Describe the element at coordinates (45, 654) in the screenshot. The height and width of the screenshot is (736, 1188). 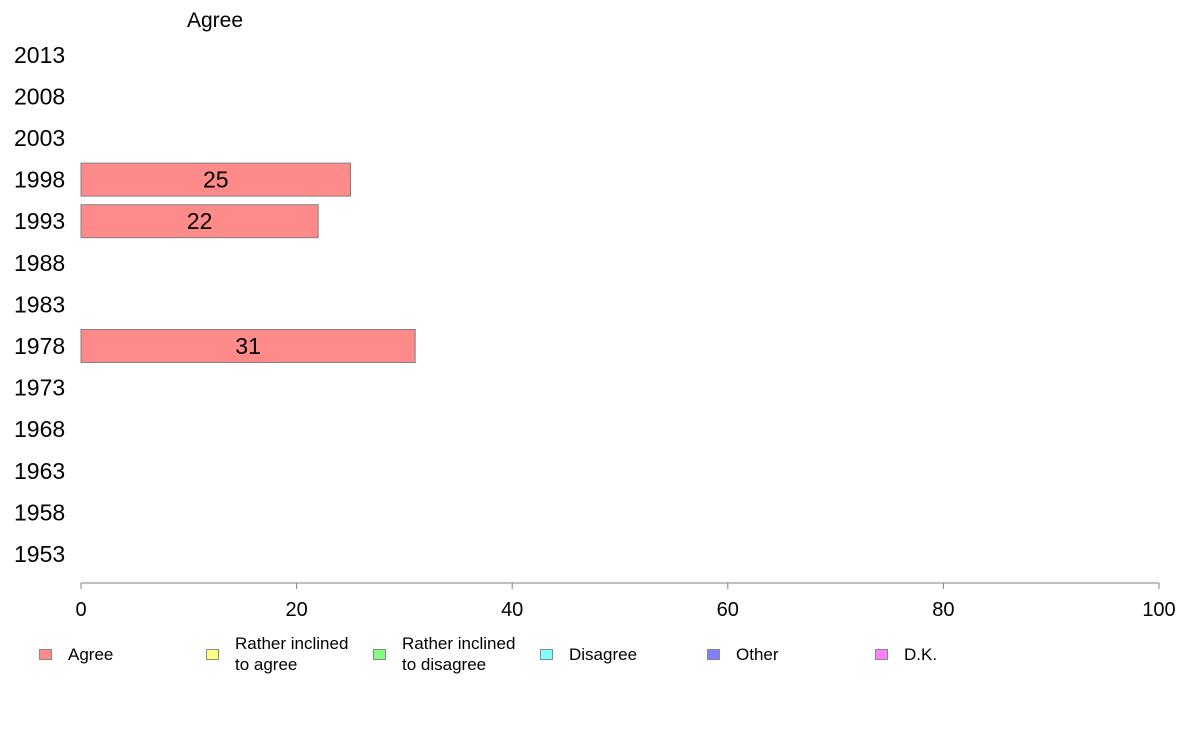
I see `legend-swatch-agree` at that location.